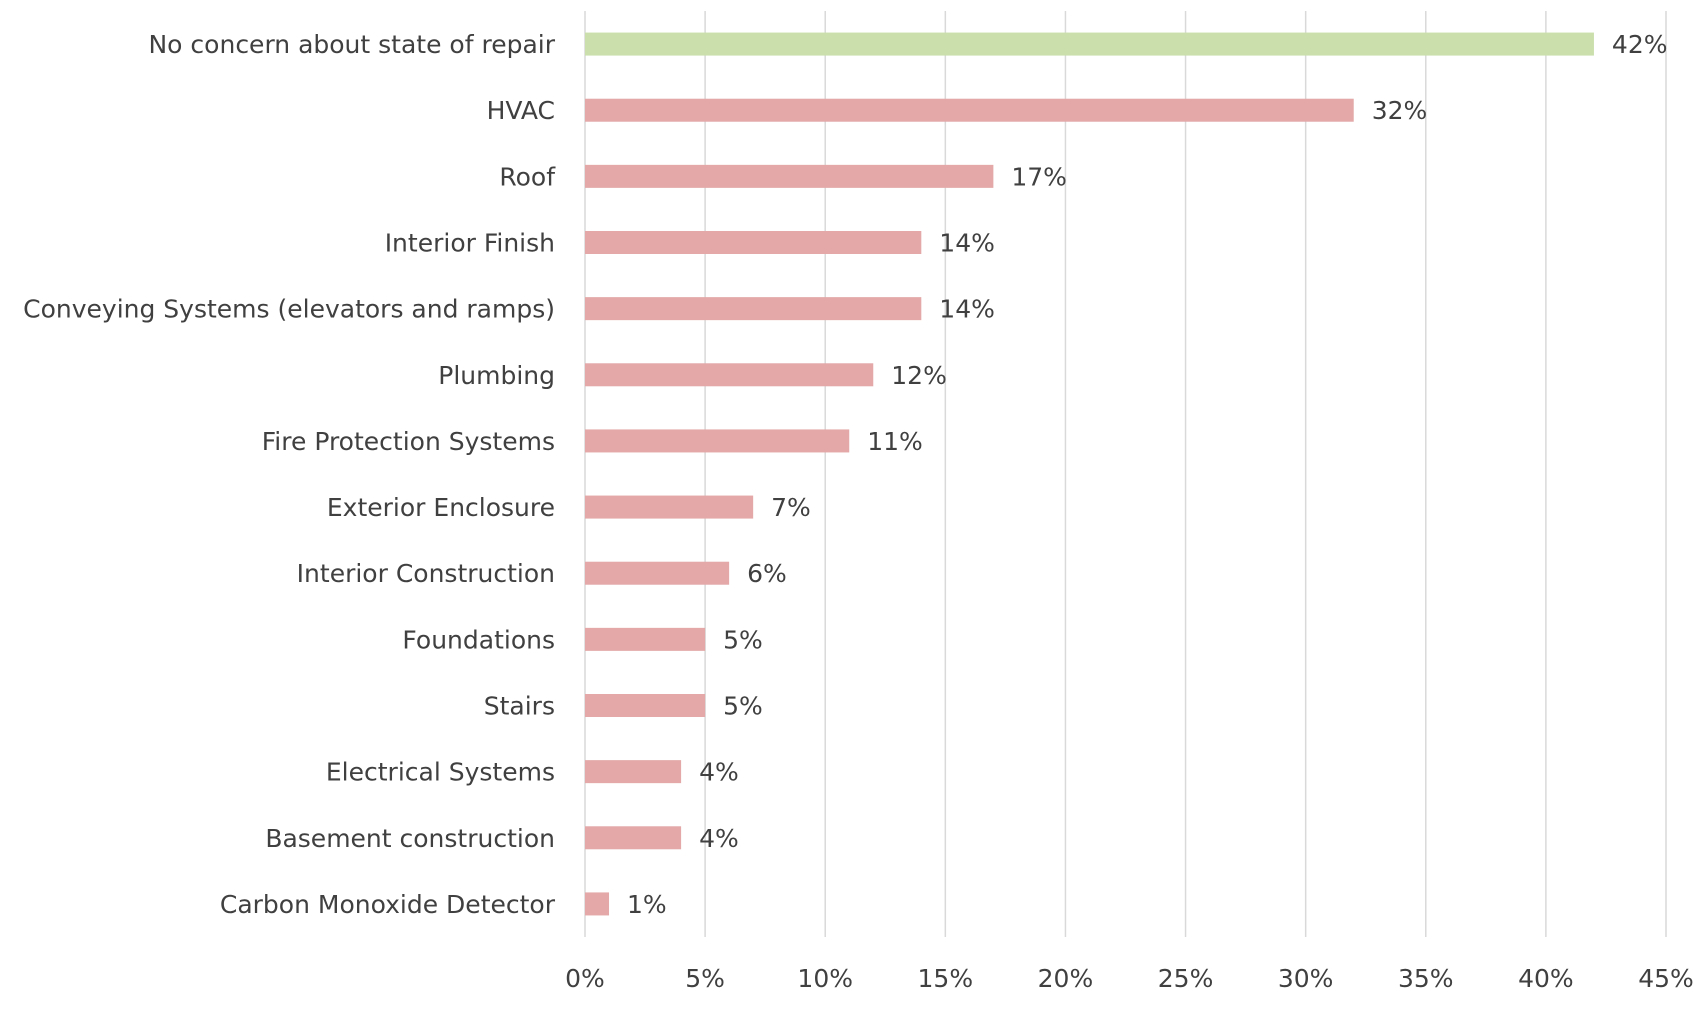  Describe the element at coordinates (1039, 176) in the screenshot. I see `value-label: 17%` at that location.